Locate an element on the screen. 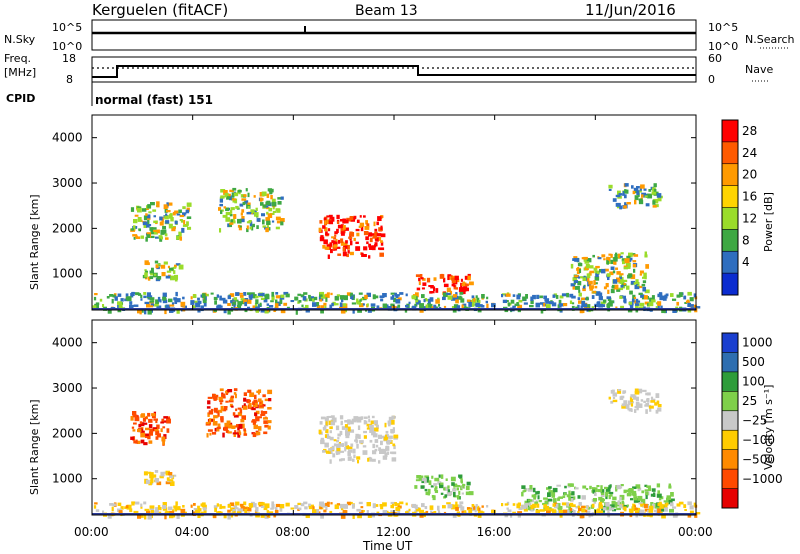 This screenshot has width=800, height=554. nave-tick-top: 60 is located at coordinates (715, 58).